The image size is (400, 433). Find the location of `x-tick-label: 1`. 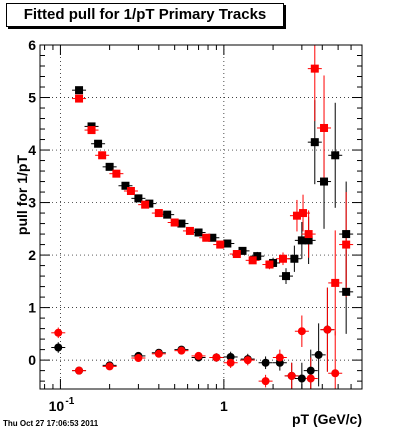

x-tick-label: 1 is located at coordinates (224, 406).